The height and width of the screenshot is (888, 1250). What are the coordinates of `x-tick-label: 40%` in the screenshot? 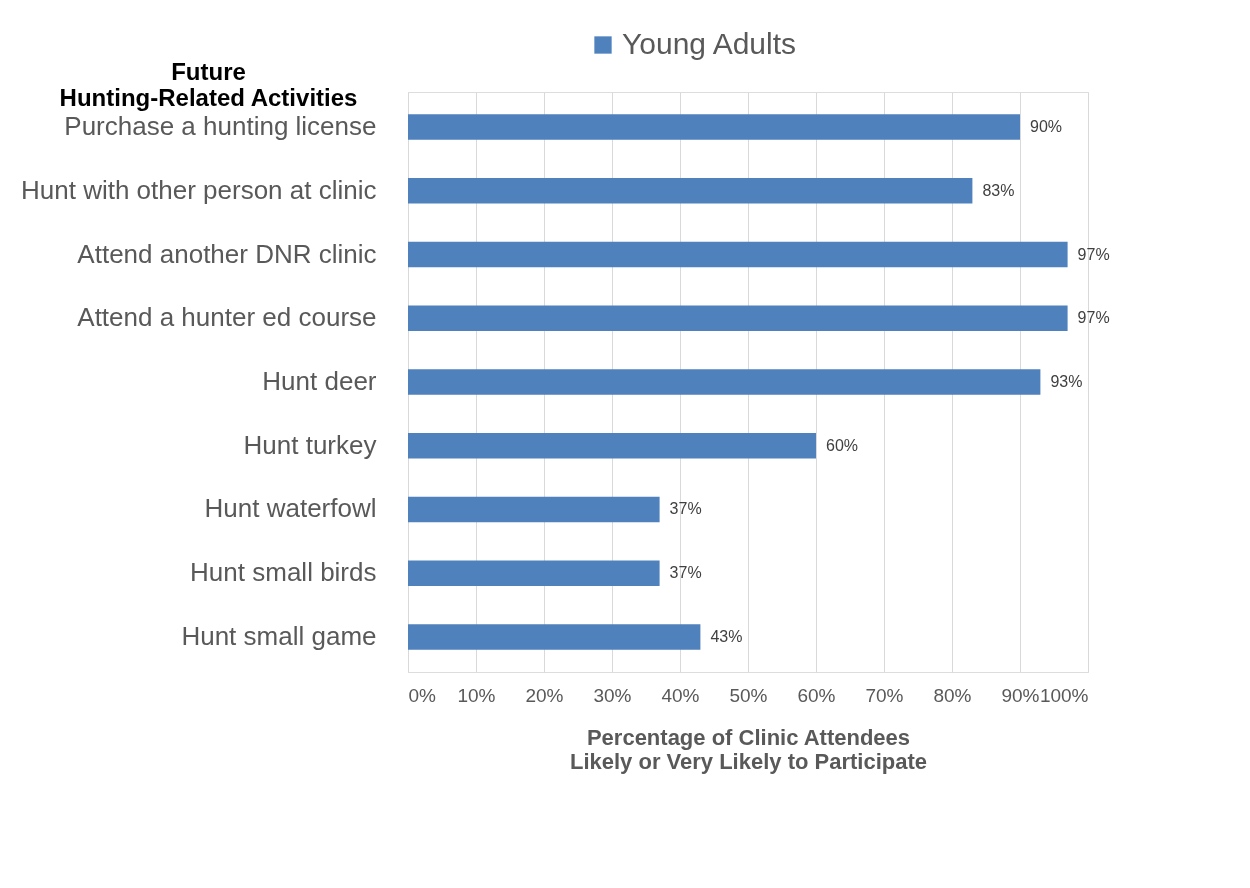 It's located at (680, 695).